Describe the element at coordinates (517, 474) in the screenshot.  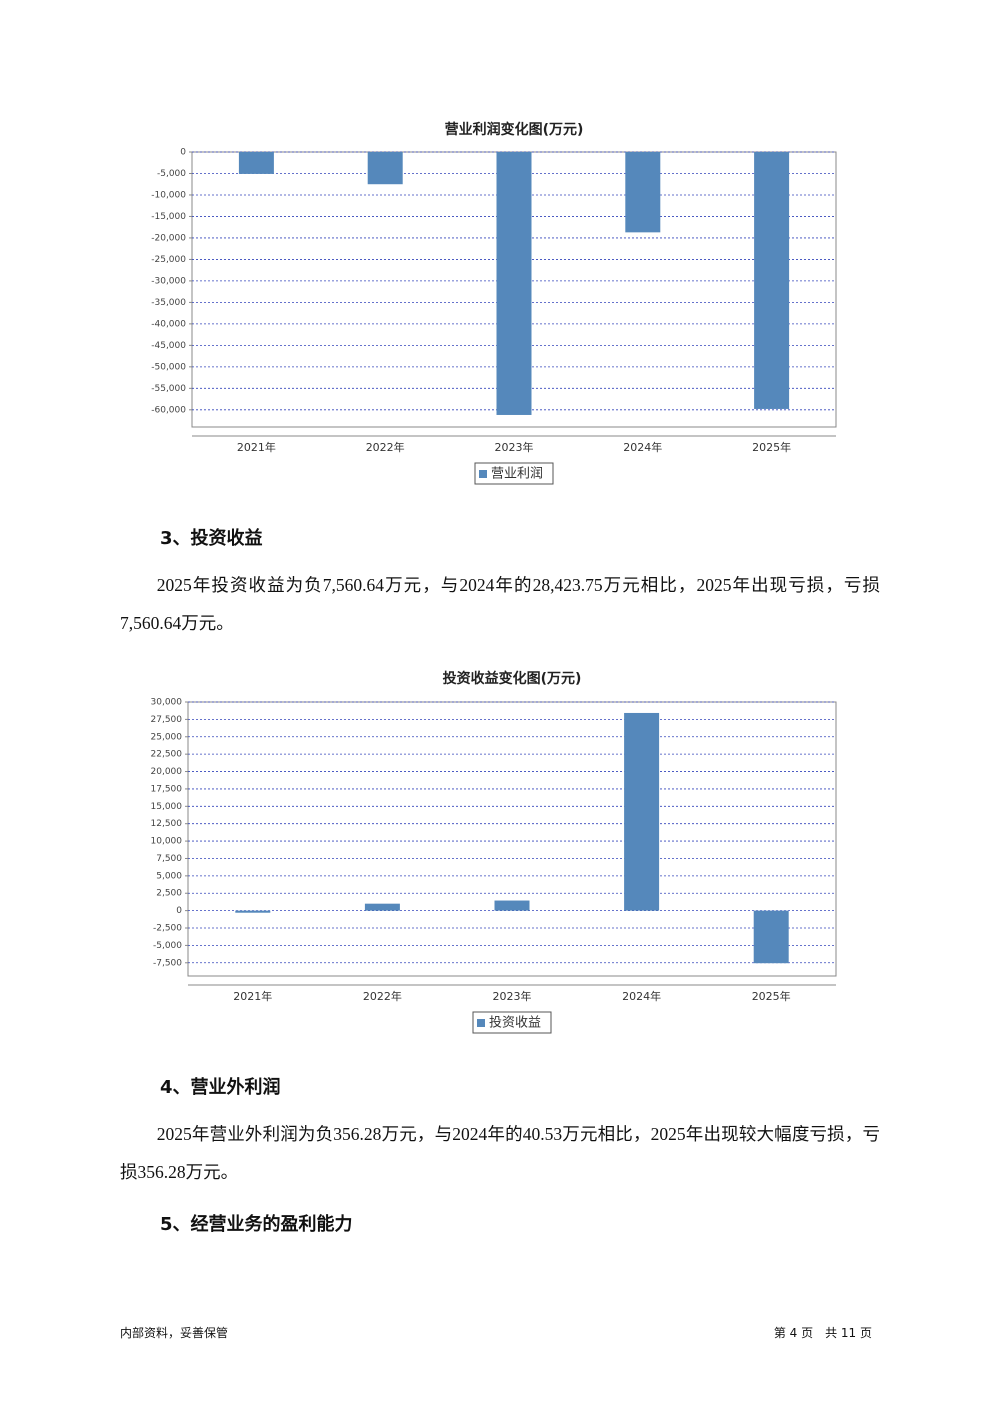
I see `legend-label: 营业利润` at that location.